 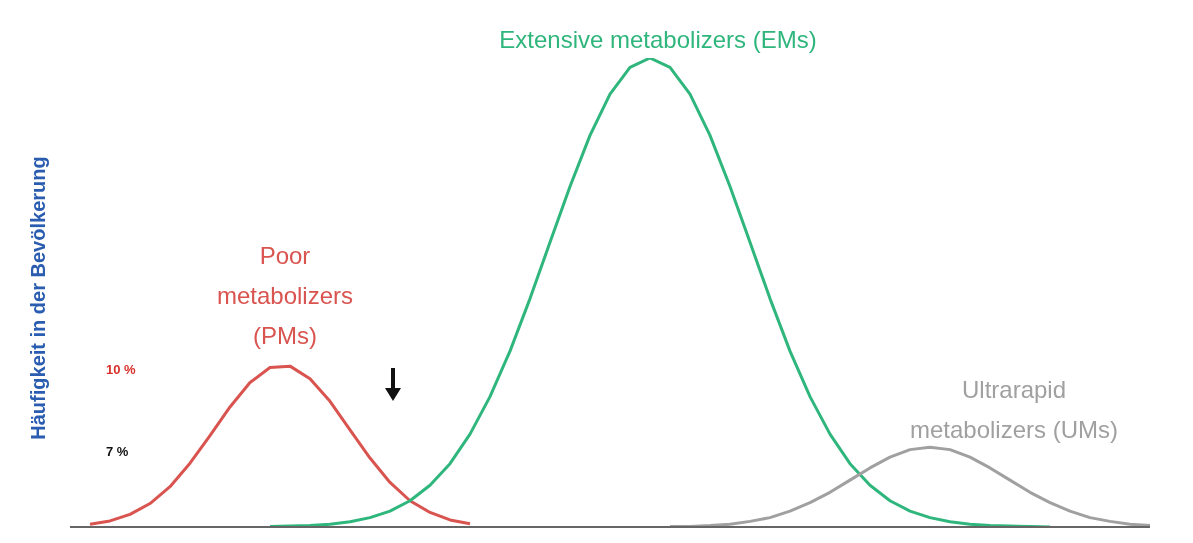 What do you see at coordinates (38, 298) in the screenshot?
I see `y-axis-title: Häufigkeit in der Bevölkerung` at bounding box center [38, 298].